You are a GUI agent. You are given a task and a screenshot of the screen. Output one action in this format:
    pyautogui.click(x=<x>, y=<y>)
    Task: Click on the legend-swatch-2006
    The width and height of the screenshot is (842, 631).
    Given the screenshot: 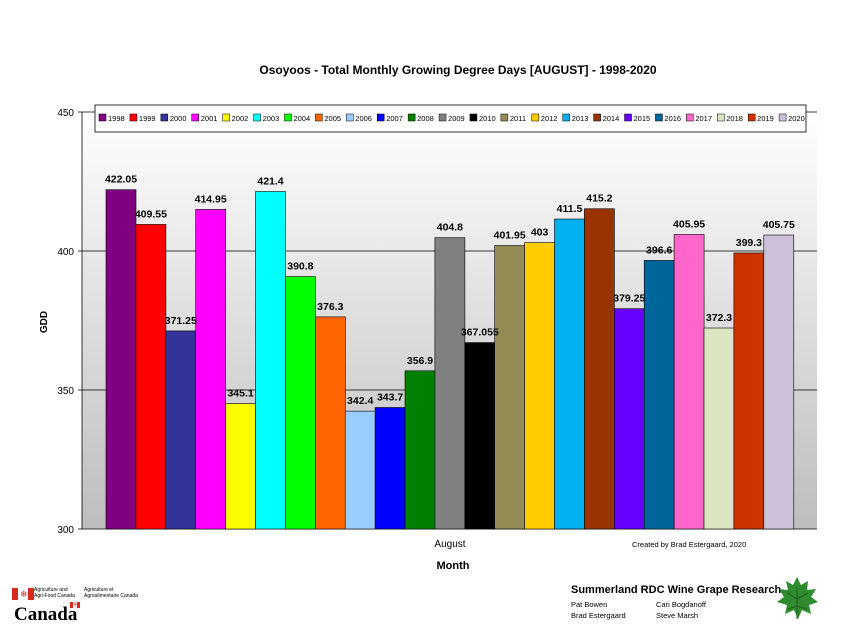 What is the action you would take?
    pyautogui.click(x=350, y=117)
    